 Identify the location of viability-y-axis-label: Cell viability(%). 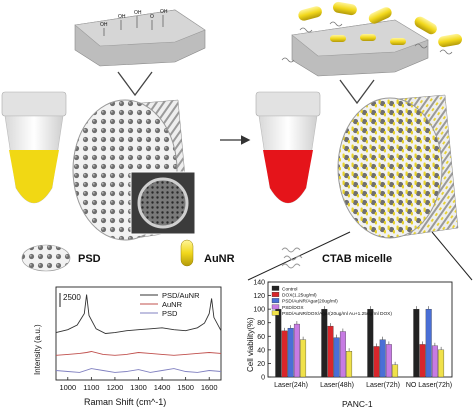
(250, 344).